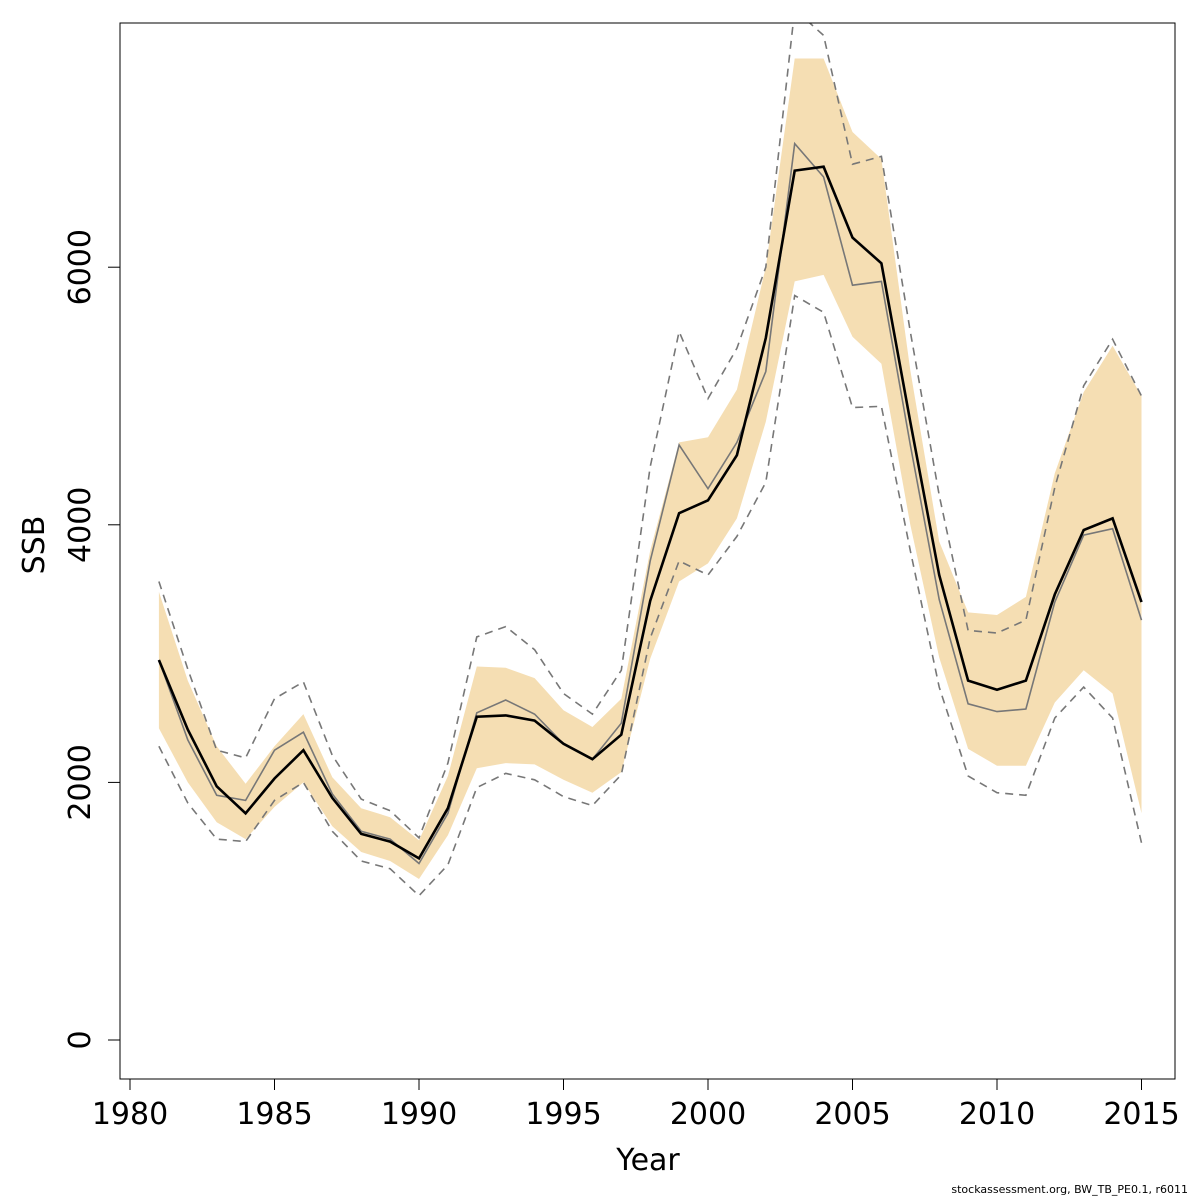 This screenshot has width=1200, height=1200. What do you see at coordinates (80, 267) in the screenshot?
I see `y-tick-label: 6000` at bounding box center [80, 267].